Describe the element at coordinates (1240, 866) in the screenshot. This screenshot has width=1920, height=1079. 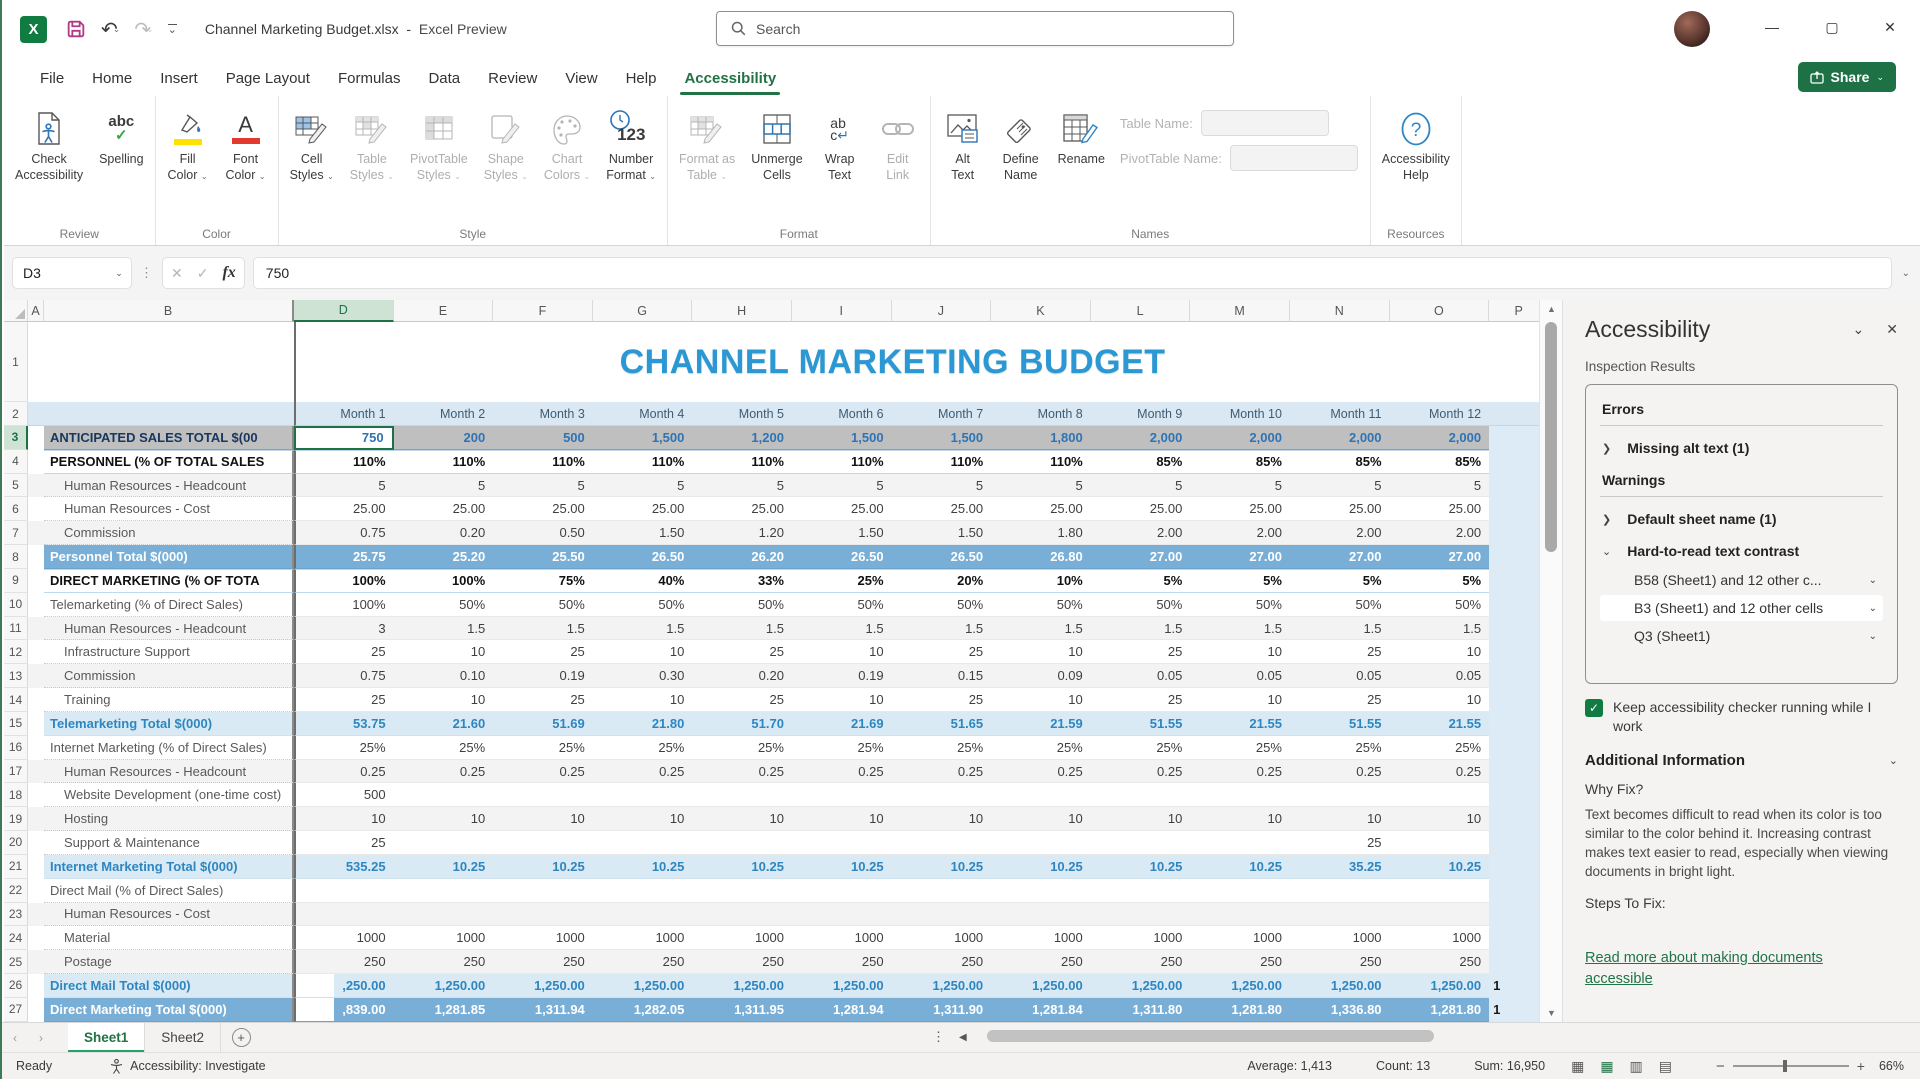
I see `cell-r21c10: 10.25` at that location.